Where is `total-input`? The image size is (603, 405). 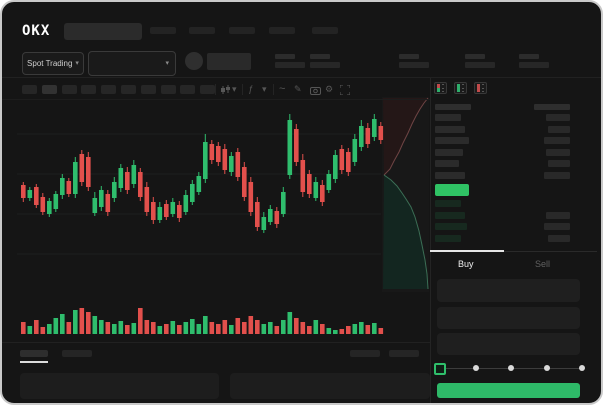 total-input is located at coordinates (508, 344).